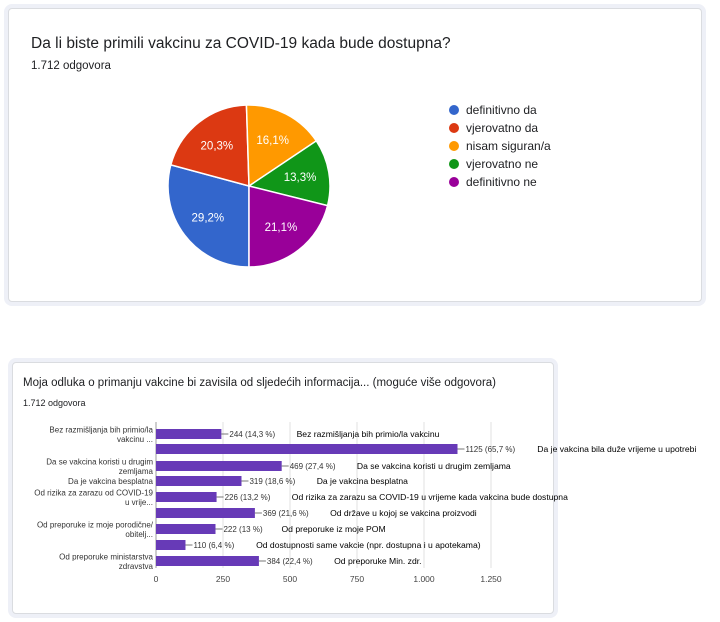 This screenshot has height=622, width=720. I want to click on bar-annotation: Da je vakcina besplatna, so click(362, 481).